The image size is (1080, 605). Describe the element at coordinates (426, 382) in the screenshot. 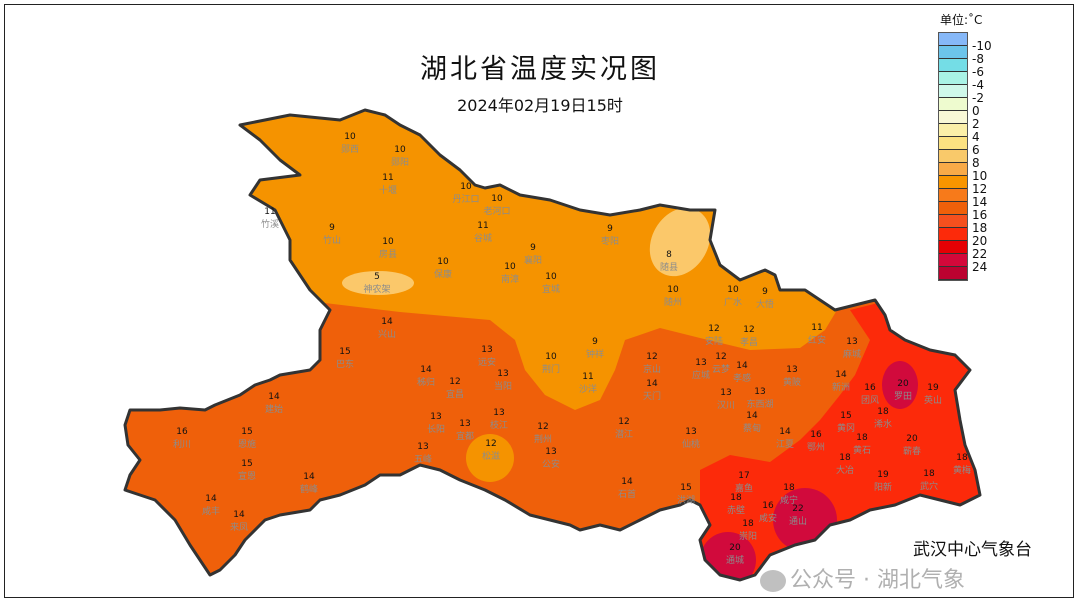

I see `station-name: 秭归` at that location.